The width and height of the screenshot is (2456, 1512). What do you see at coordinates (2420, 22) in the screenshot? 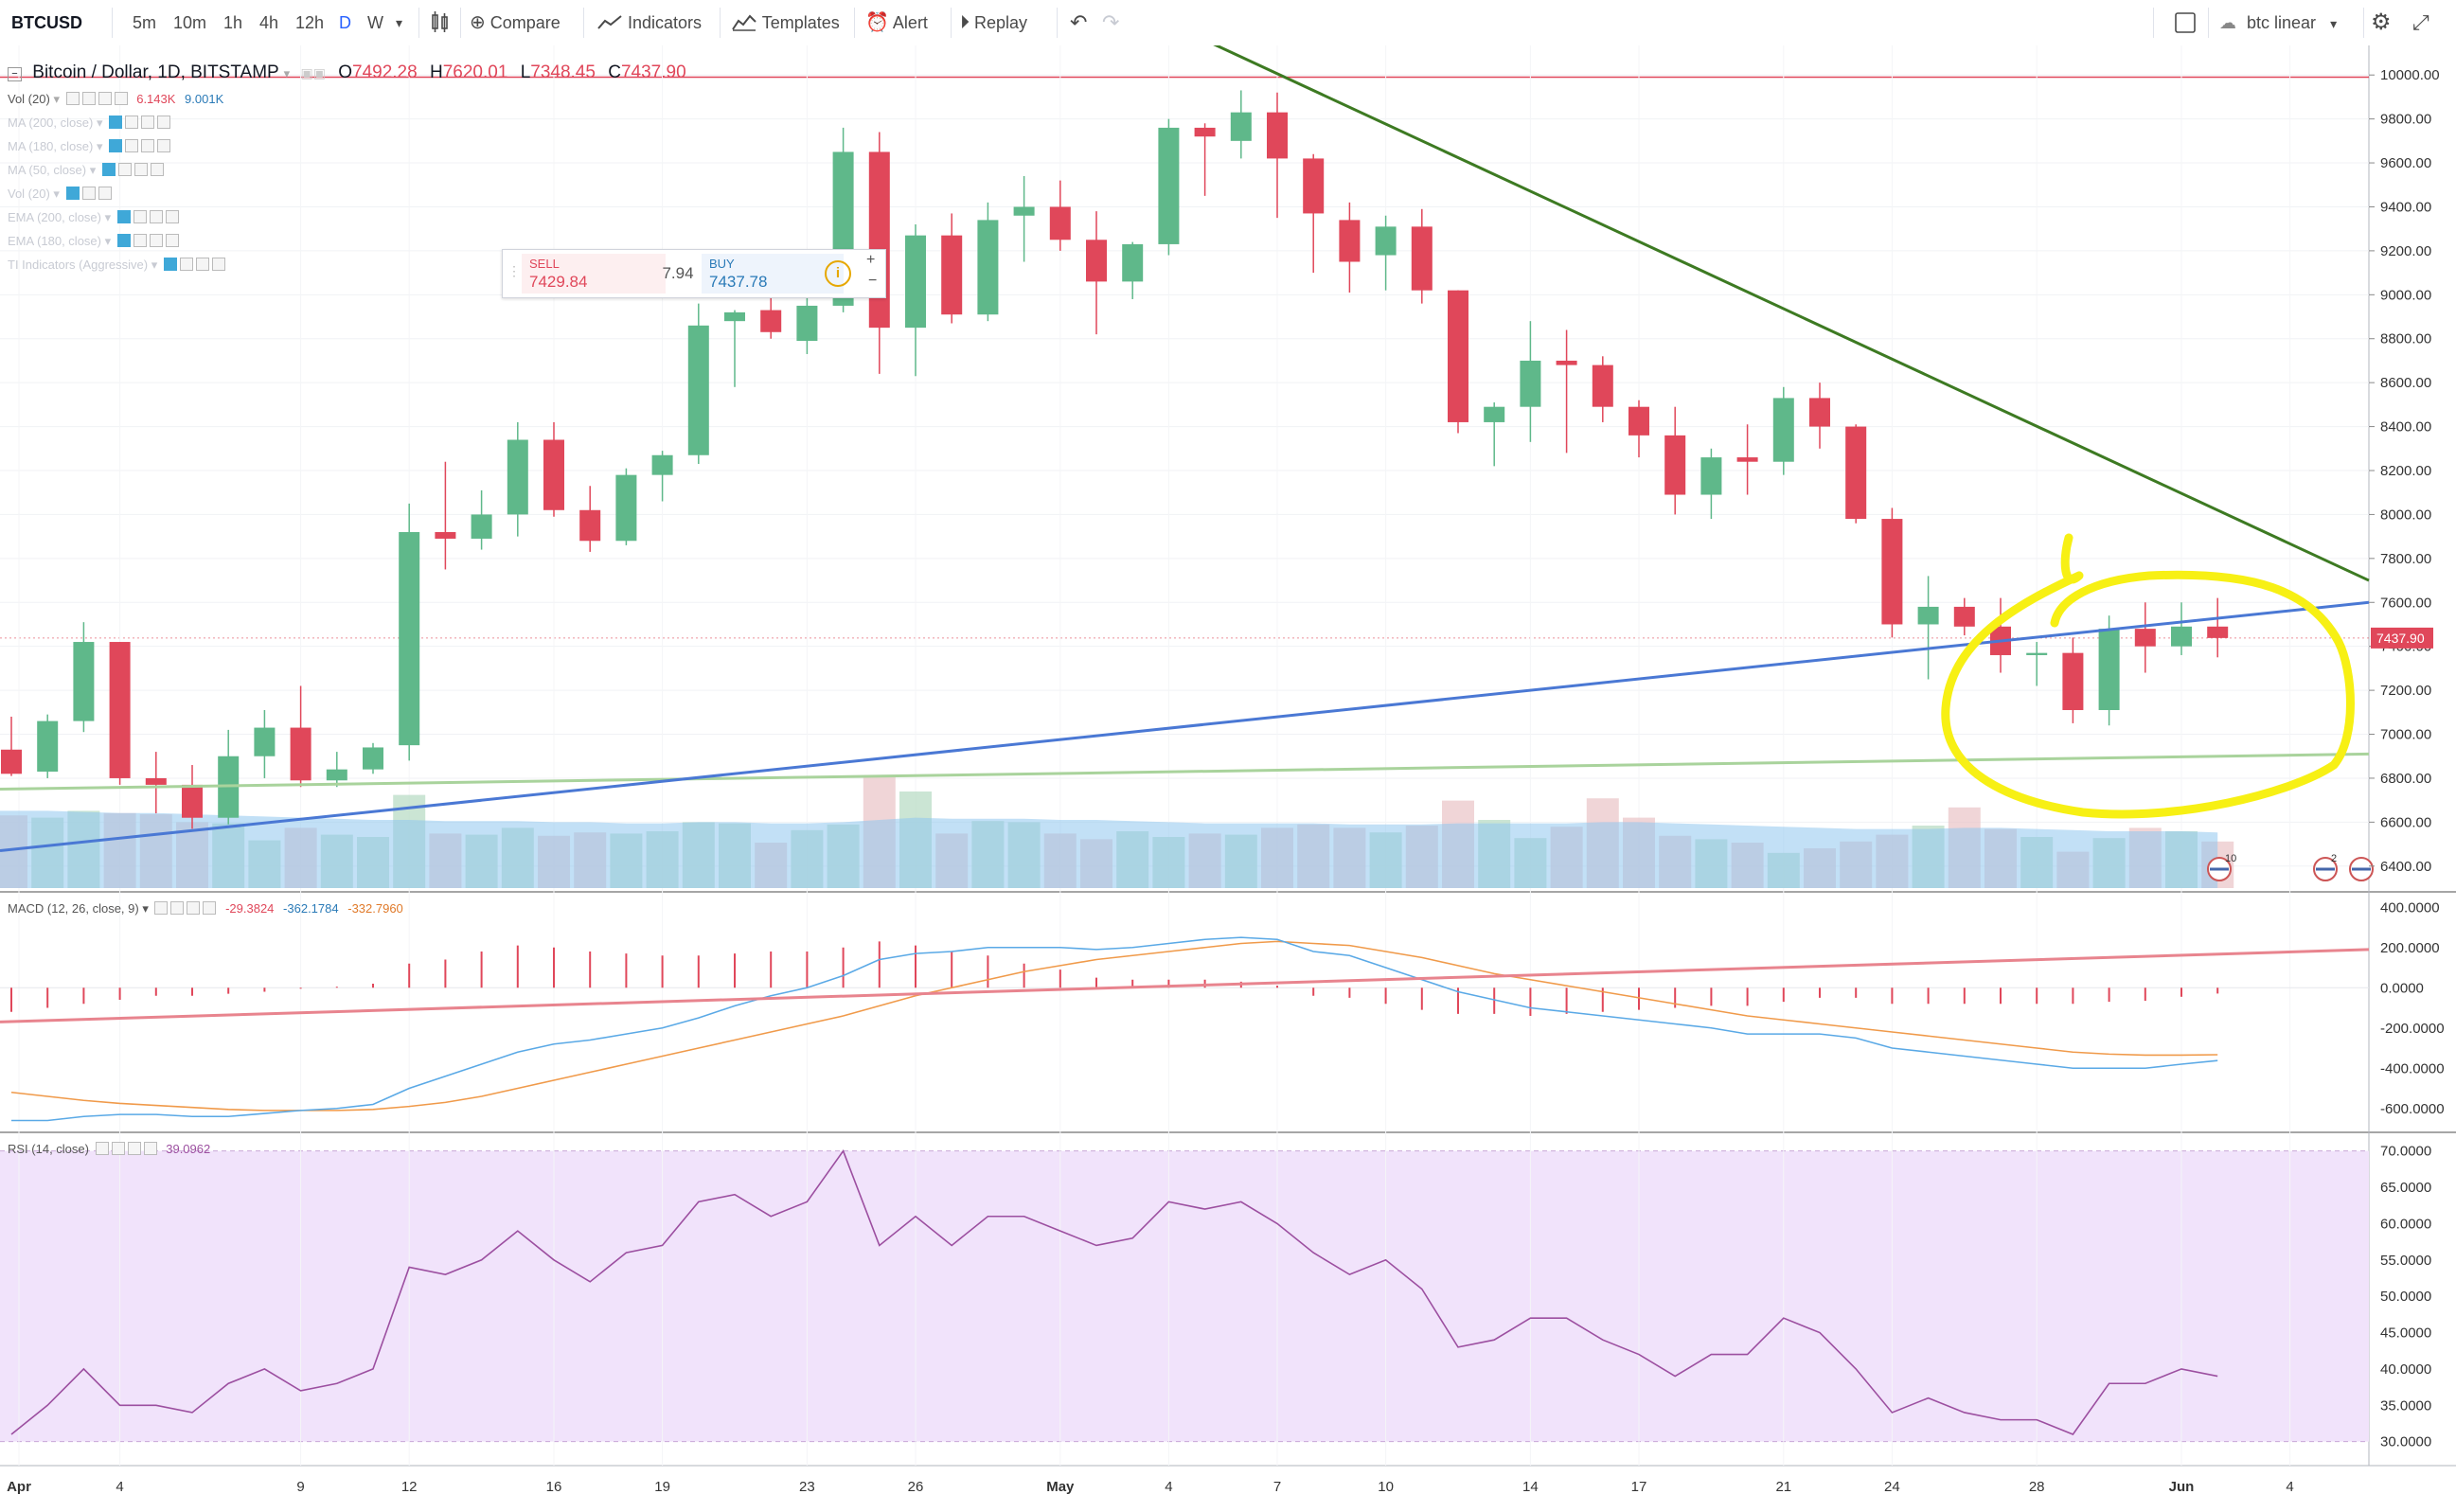
I see `expand-icon: ⤢` at bounding box center [2420, 22].